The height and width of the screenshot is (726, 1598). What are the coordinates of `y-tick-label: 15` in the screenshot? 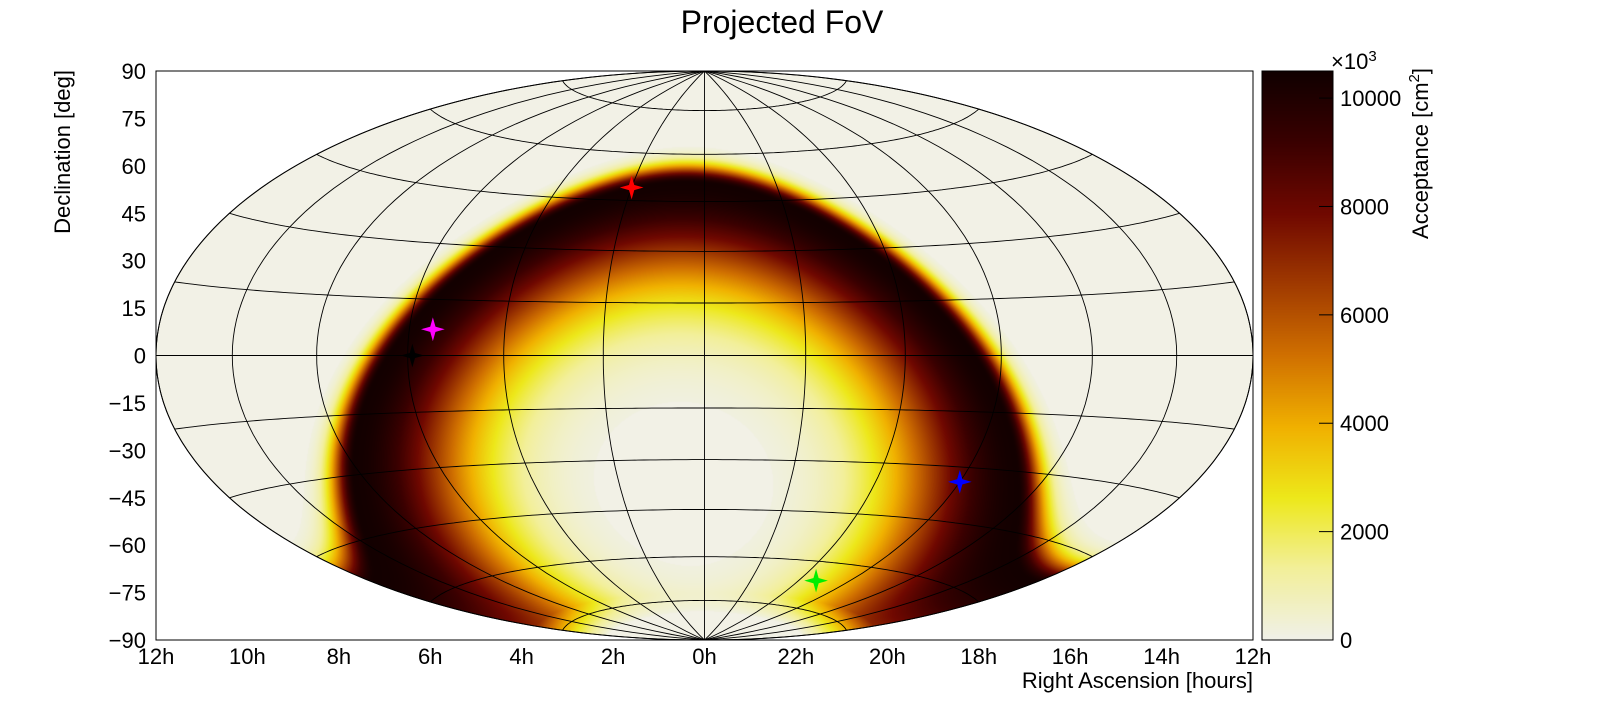 It's located at (134, 308).